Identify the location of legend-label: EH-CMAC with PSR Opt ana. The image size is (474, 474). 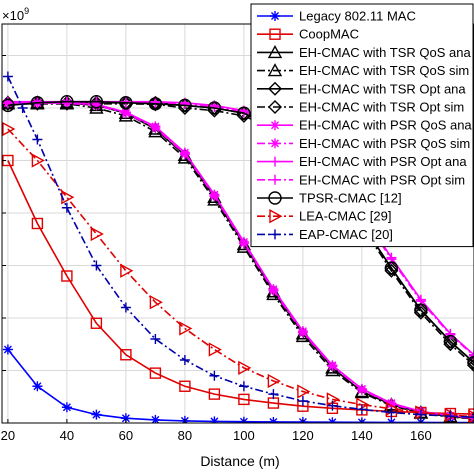
(383, 161).